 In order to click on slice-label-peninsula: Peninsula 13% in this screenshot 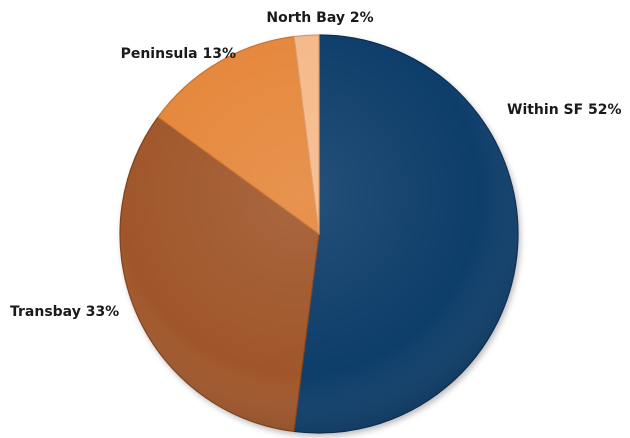, I will do `click(178, 54)`.